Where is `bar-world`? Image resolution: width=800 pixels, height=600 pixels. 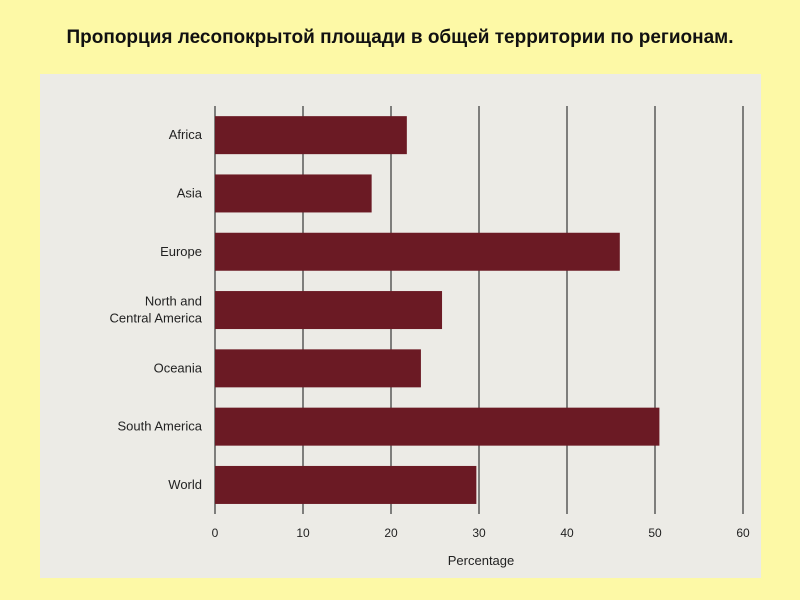
bar-world is located at coordinates (346, 484).